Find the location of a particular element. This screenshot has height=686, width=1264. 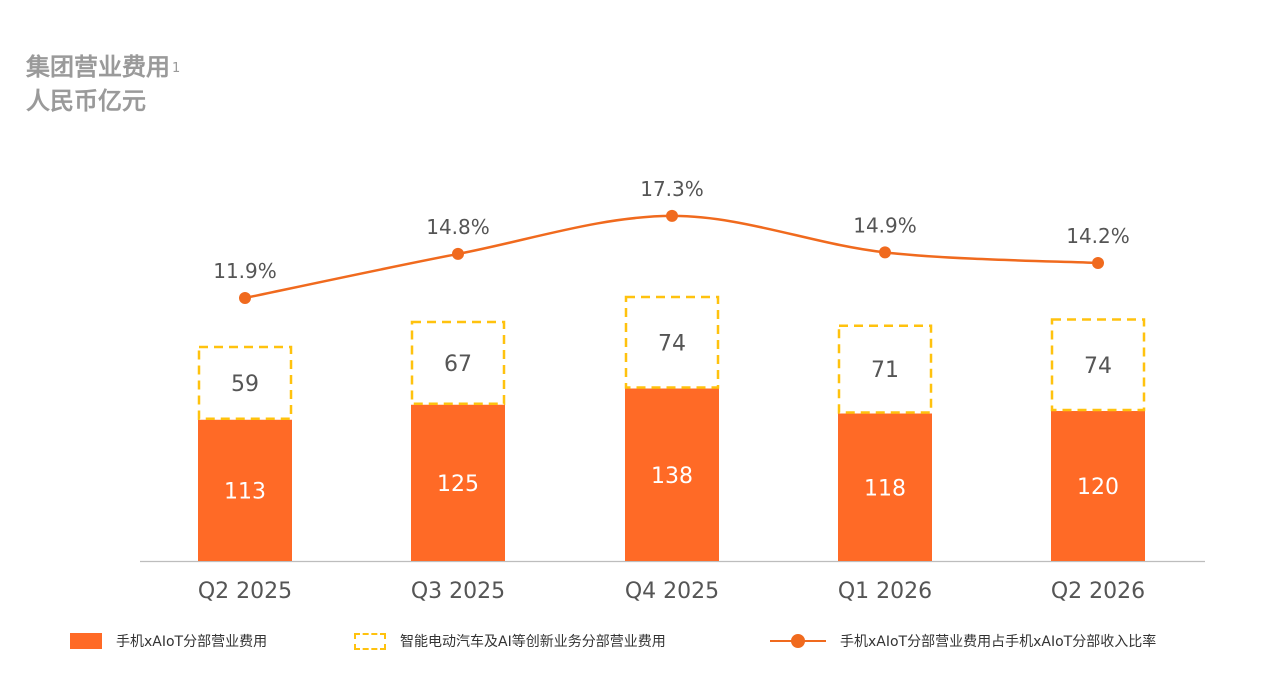

x-tick-label: Q1 2026 is located at coordinates (885, 591).